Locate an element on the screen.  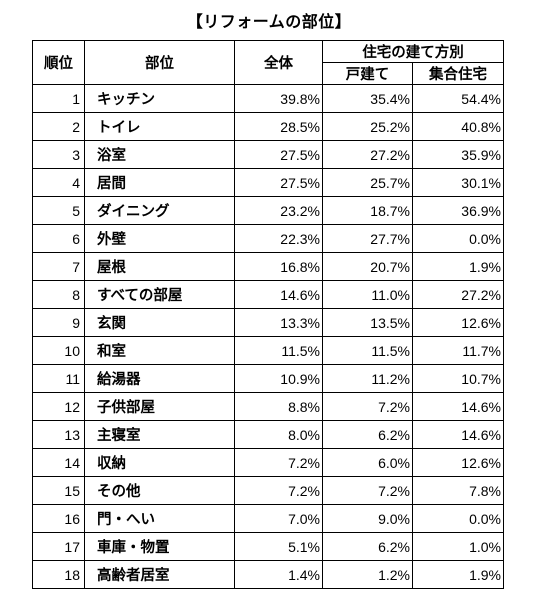
detached-cell: 20.7% is located at coordinates (367, 266).